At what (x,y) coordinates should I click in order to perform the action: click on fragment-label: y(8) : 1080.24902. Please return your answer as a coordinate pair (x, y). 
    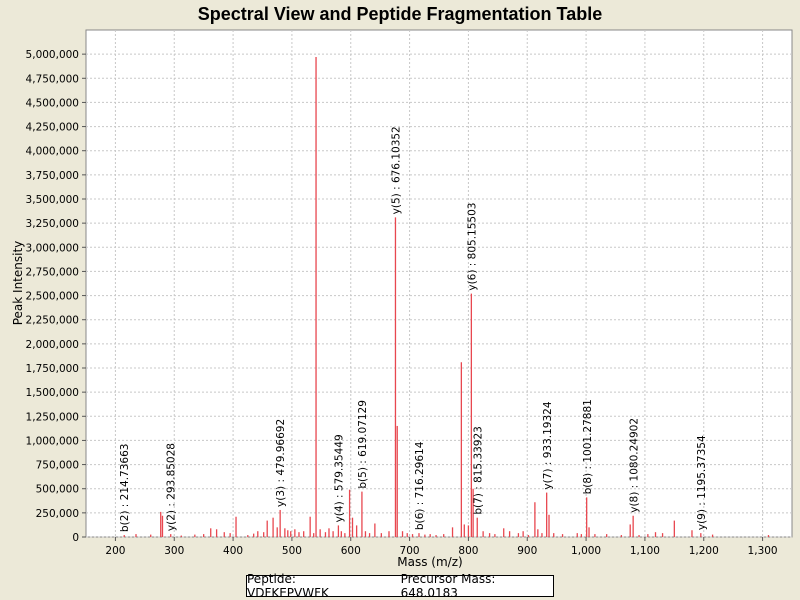
    Looking at the image, I should click on (634, 465).